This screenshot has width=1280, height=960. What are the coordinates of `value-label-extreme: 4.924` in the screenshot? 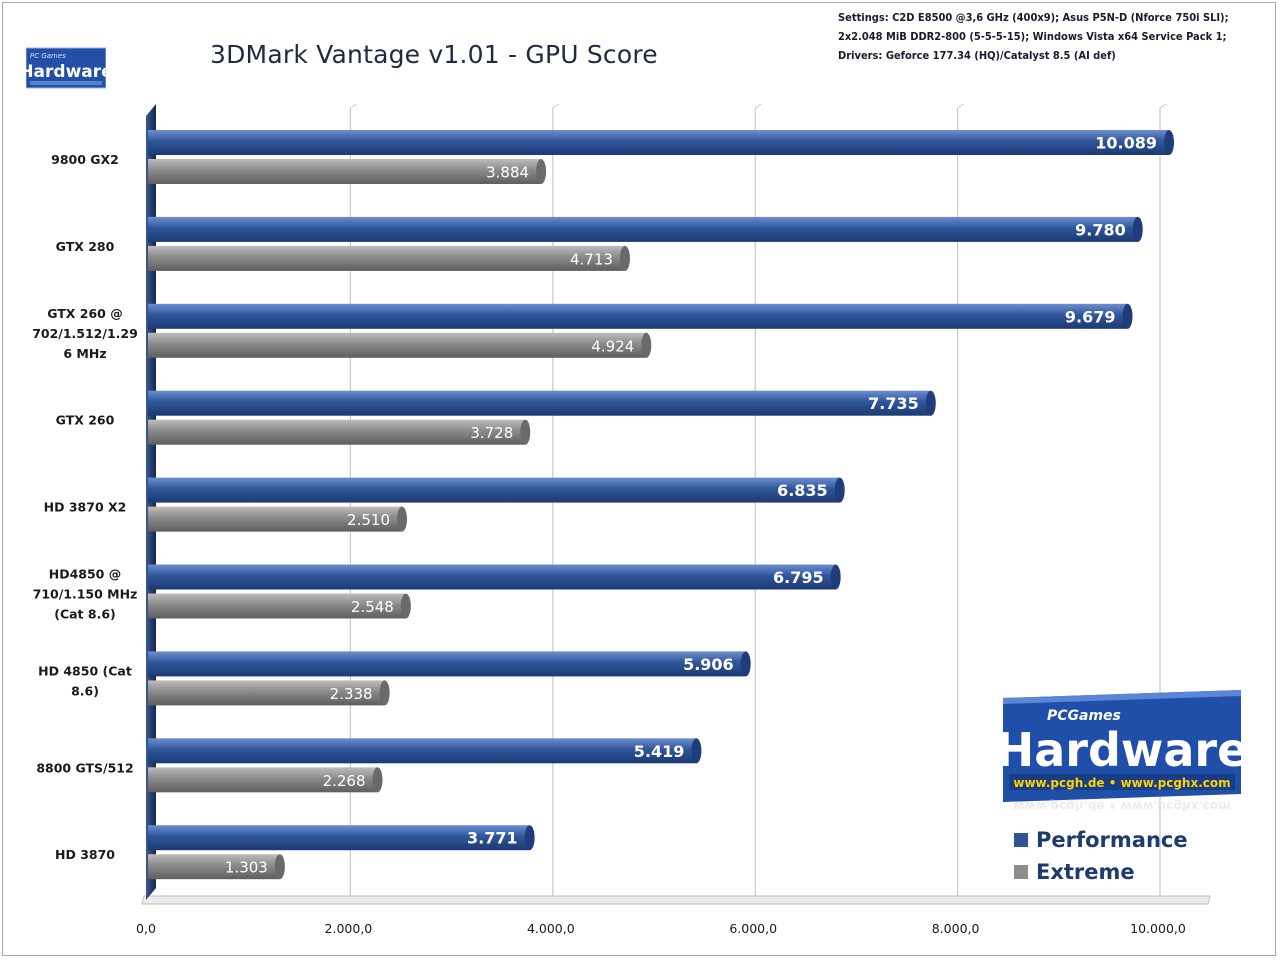 It's located at (612, 346).